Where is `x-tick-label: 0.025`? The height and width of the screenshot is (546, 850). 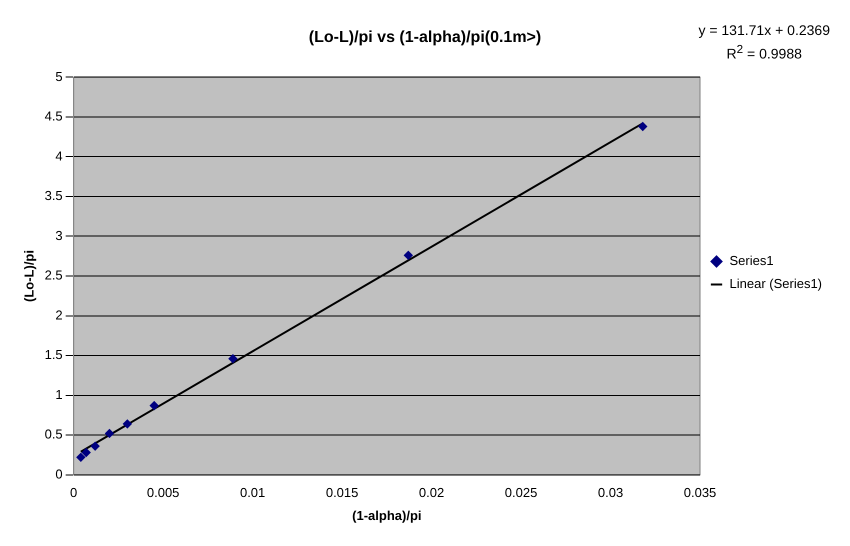
x-tick-label: 0.025 is located at coordinates (521, 492).